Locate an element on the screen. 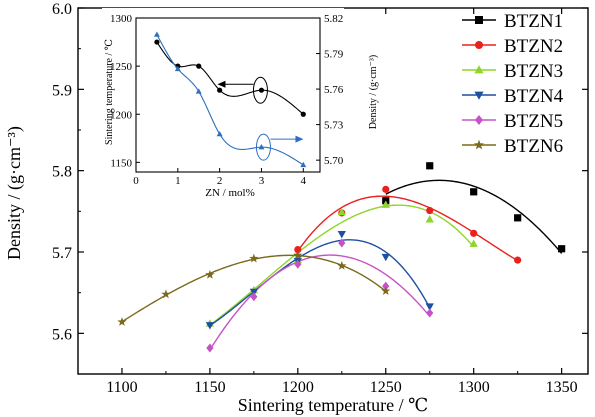 The width and height of the screenshot is (595, 417). inset-left-arrowhead is located at coordinates (221, 84).